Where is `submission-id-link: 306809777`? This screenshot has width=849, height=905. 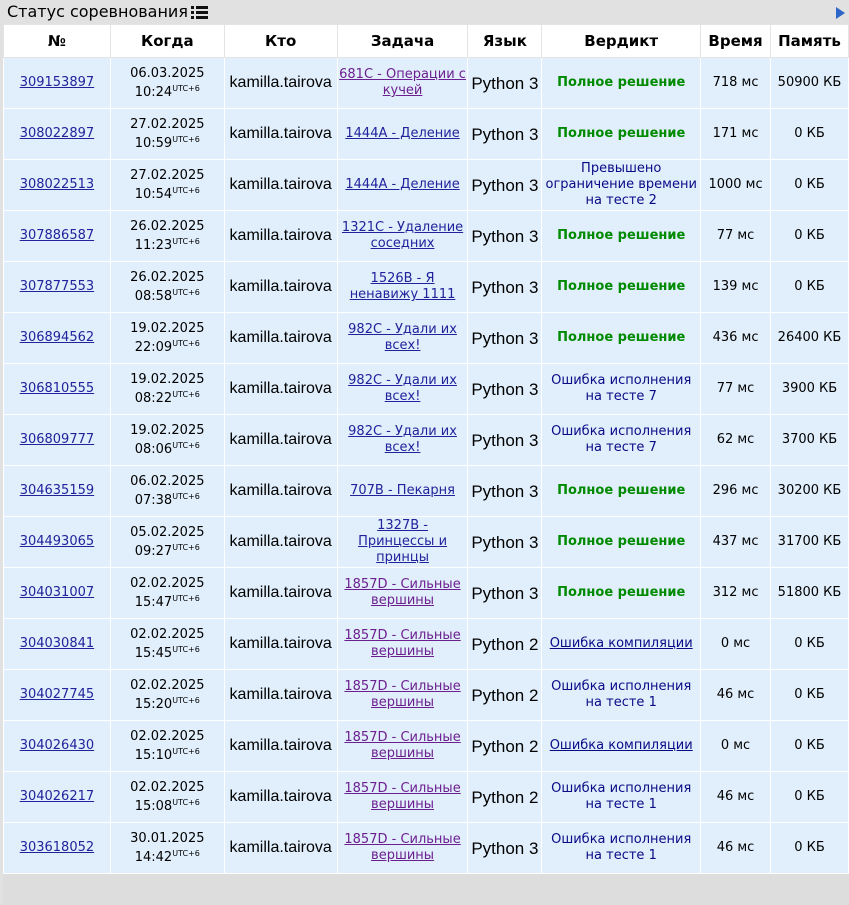
submission-id-link: 306809777 is located at coordinates (57, 439).